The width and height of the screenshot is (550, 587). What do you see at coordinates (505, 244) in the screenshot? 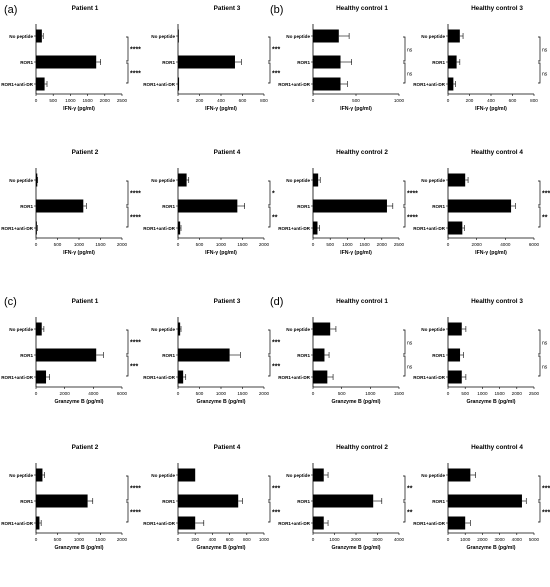
I see `x-tick-label: 4000` at bounding box center [505, 244].